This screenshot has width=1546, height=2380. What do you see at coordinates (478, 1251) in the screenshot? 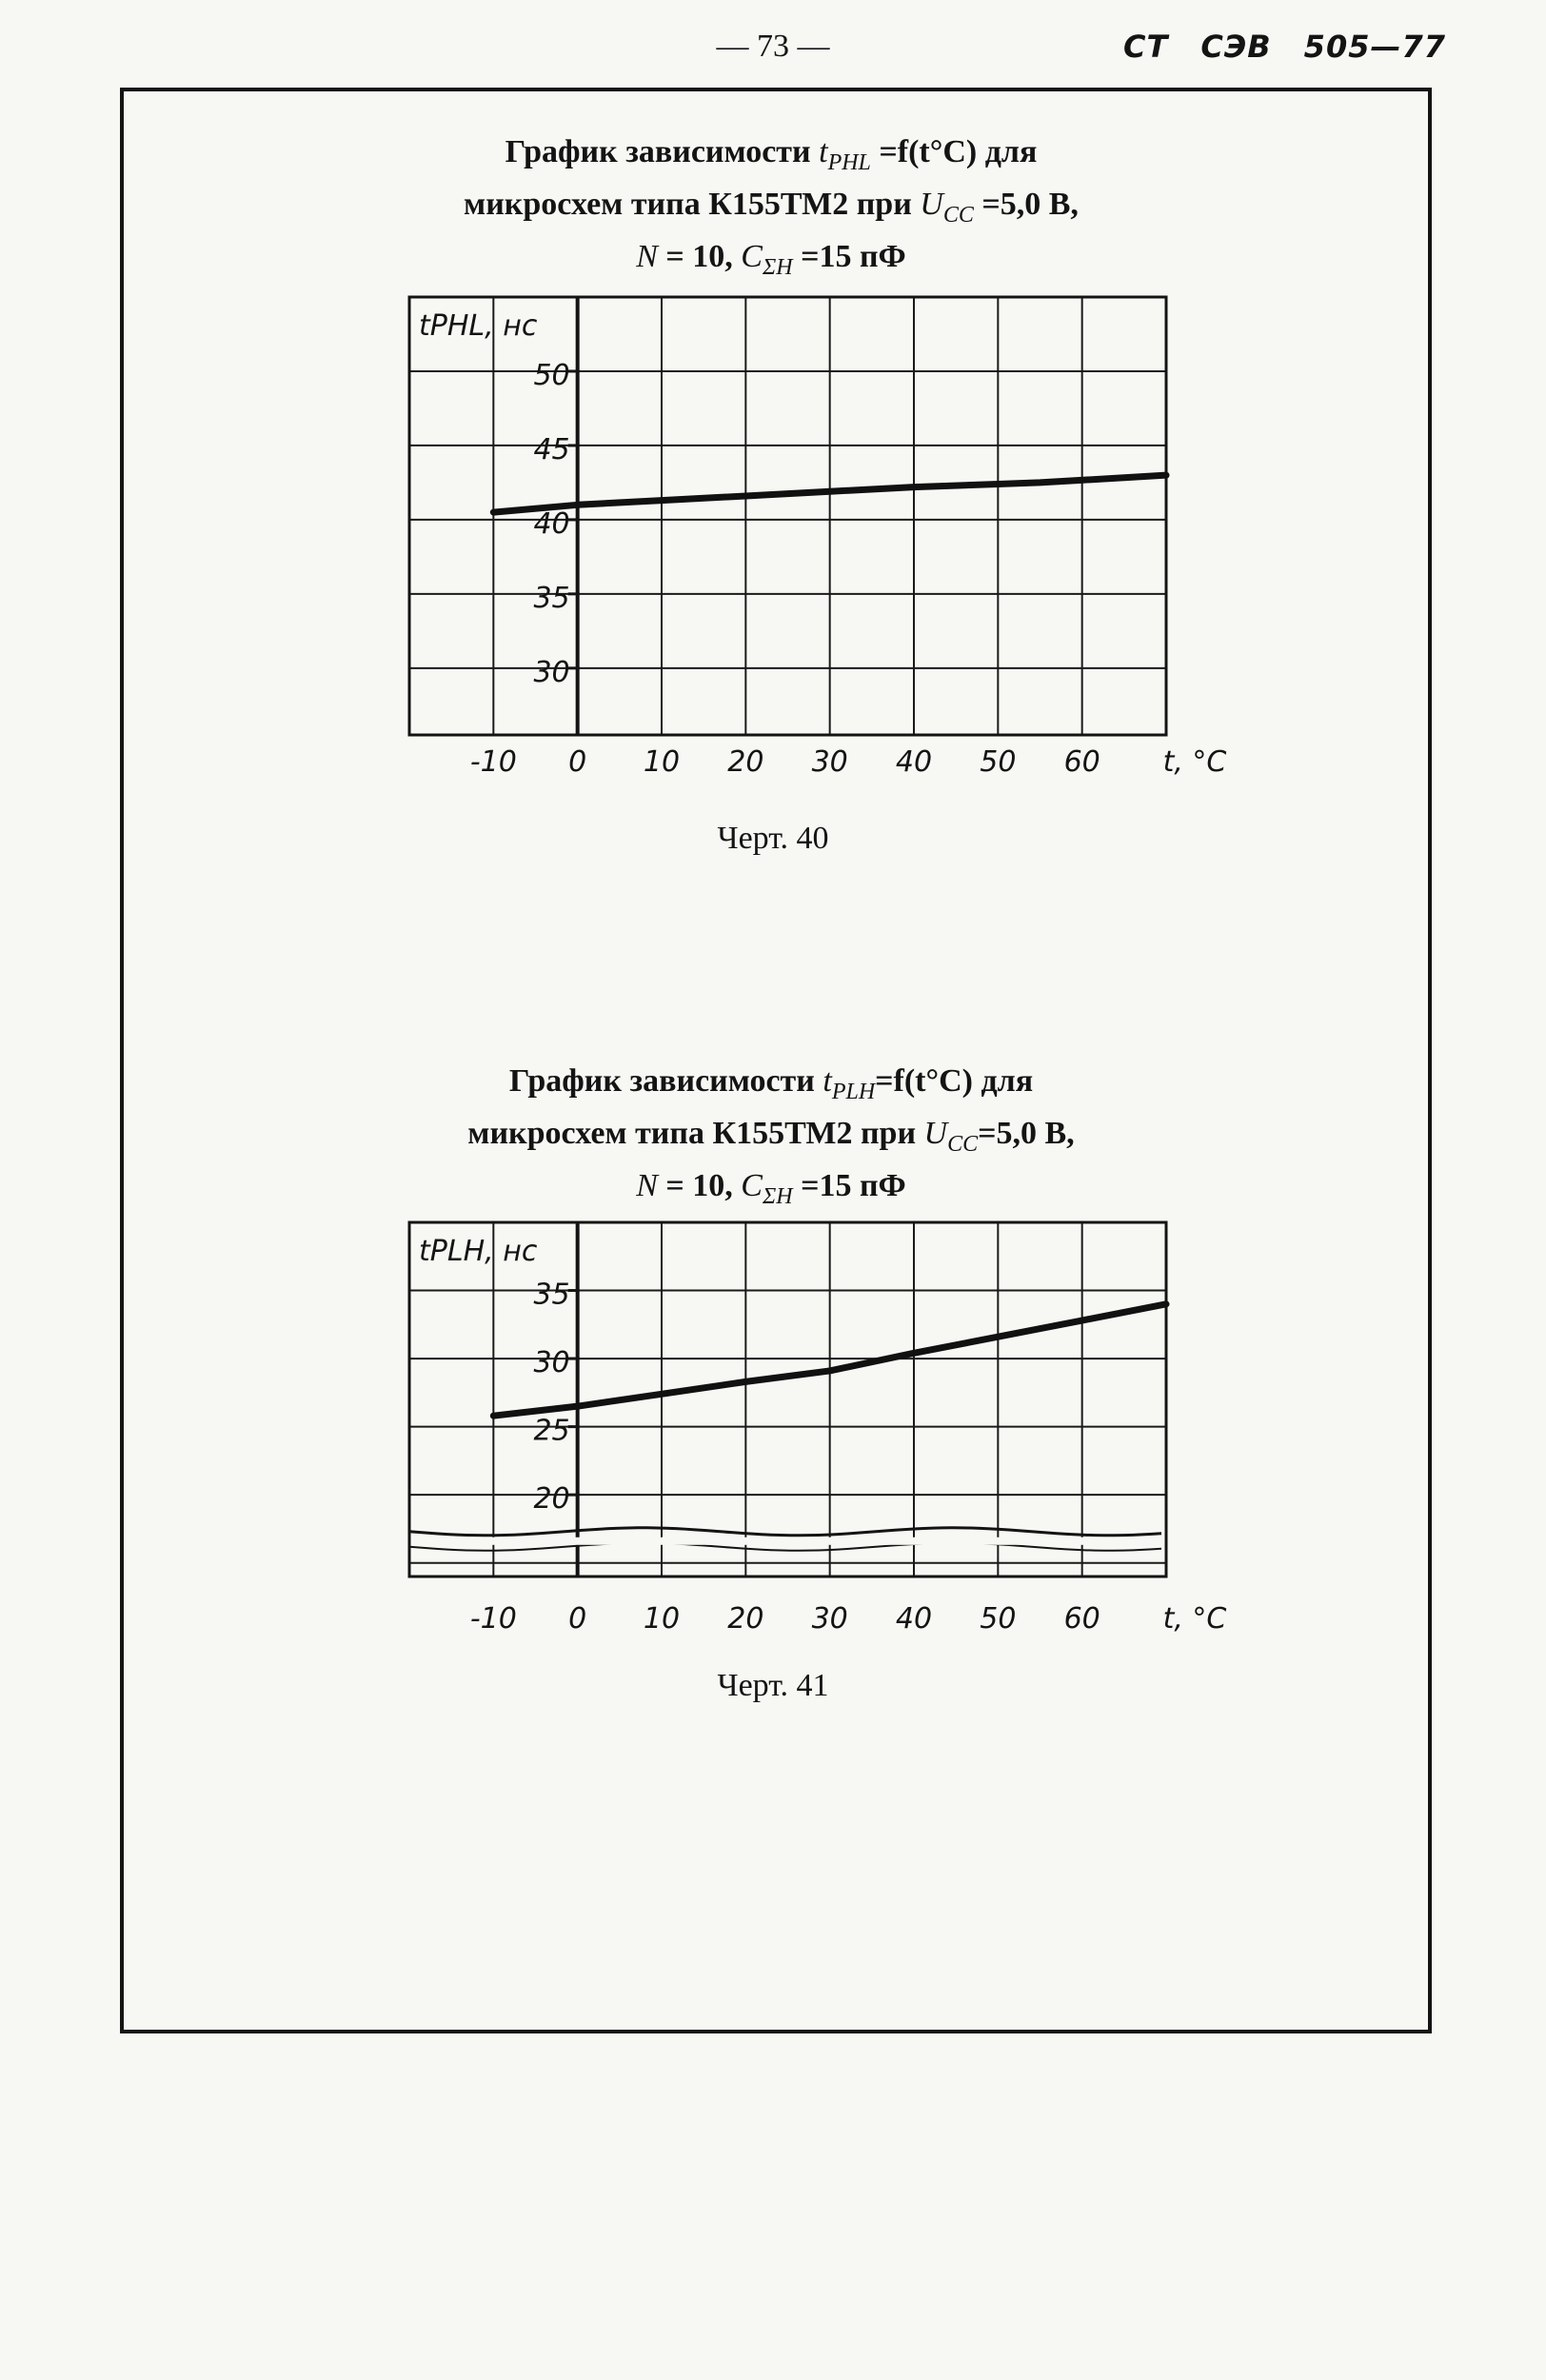
I see `y-axis-label: tPLH, нс` at bounding box center [478, 1251].